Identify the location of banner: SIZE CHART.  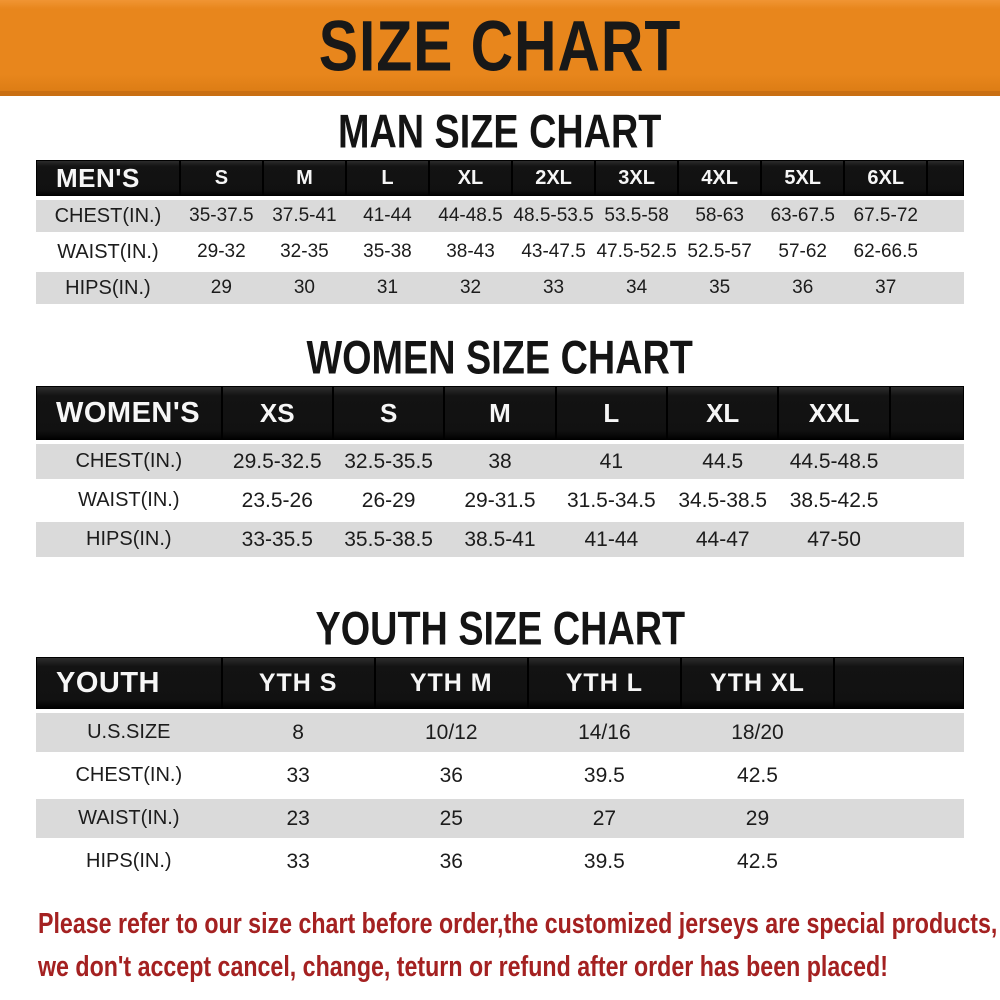
(500, 48).